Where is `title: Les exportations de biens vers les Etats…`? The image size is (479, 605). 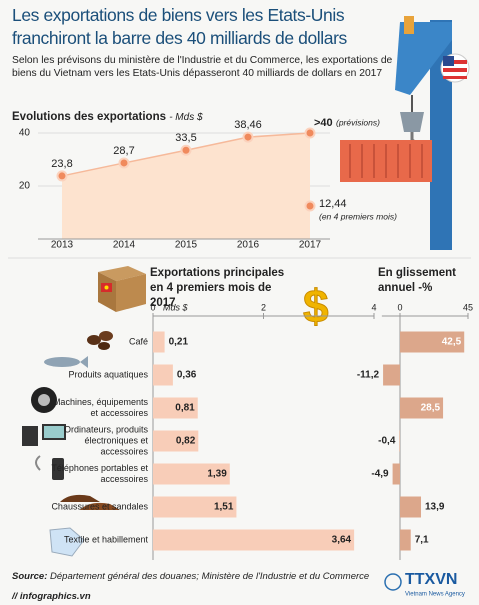 title: Les exportations de biens vers les Etats… is located at coordinates (179, 26).